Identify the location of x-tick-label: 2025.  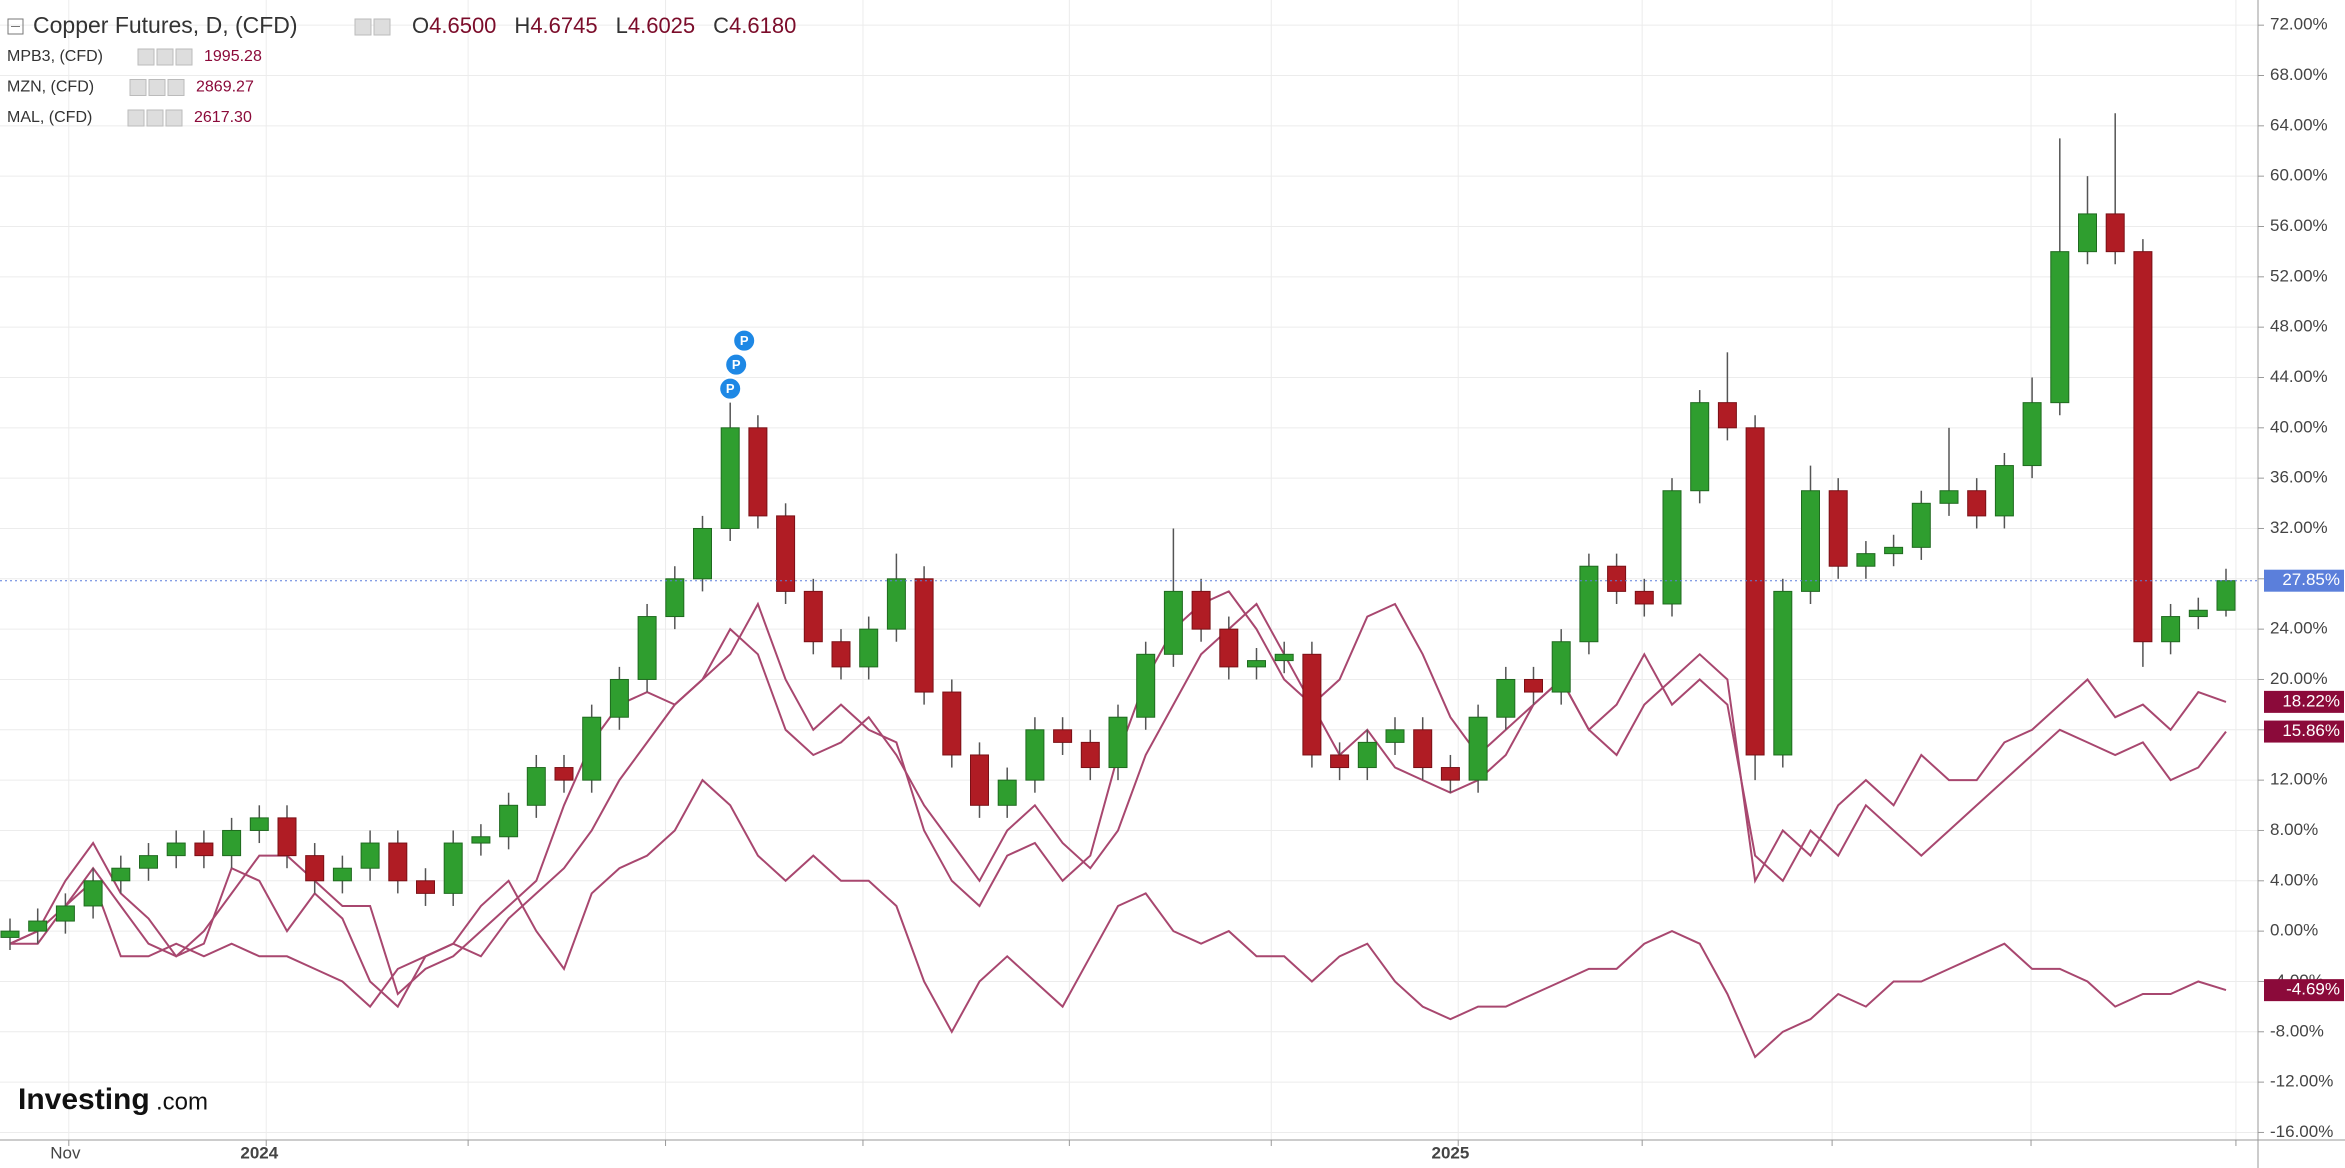
(1450, 1152).